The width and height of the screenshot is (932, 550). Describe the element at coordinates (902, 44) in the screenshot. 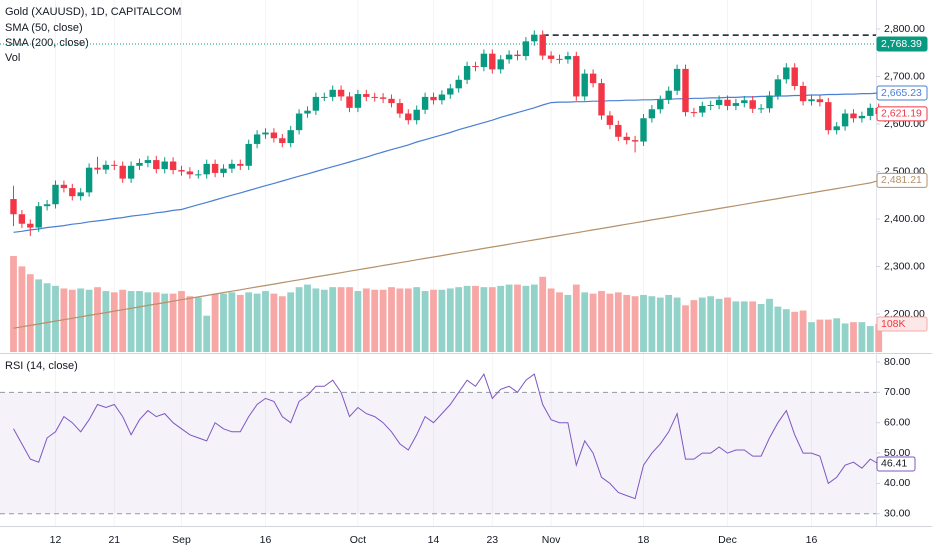

I see `price-line-label-box` at that location.